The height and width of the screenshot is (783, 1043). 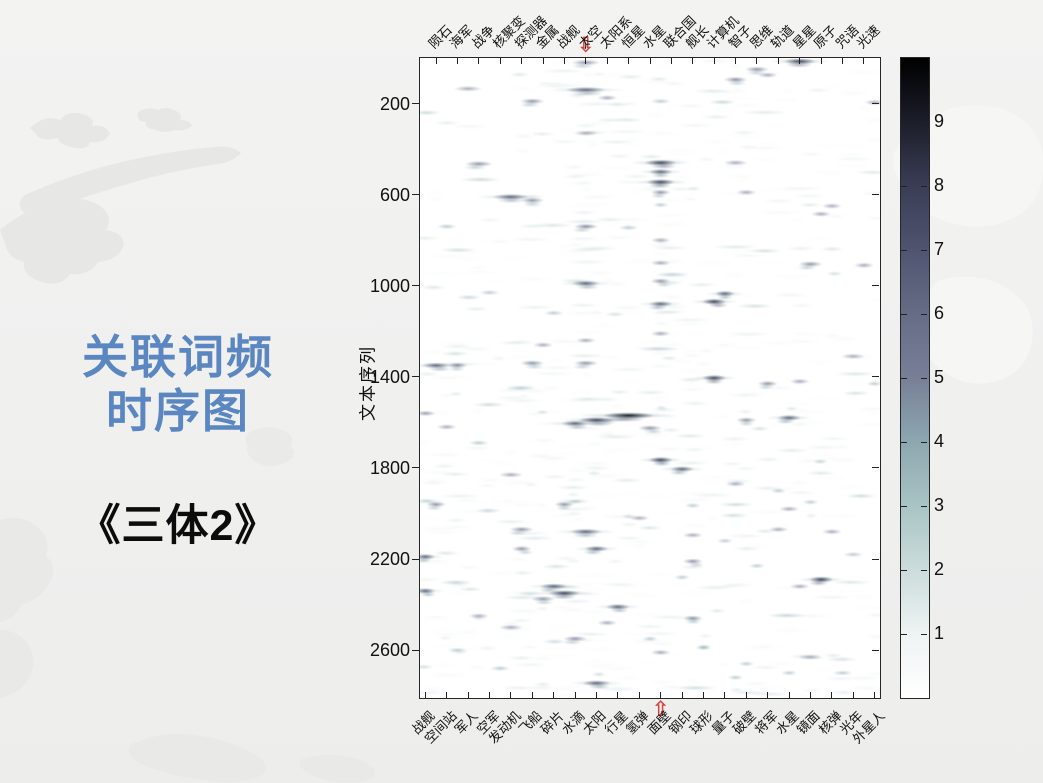 I want to click on colorbar-tick-label: 2, so click(x=939, y=569).